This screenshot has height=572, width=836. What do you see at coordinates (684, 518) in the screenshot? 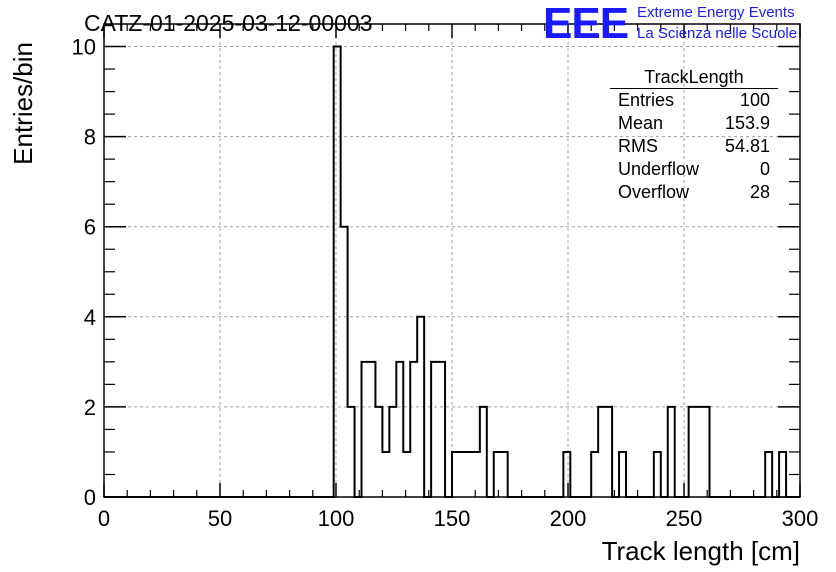
I see `x-tick-label: 250` at bounding box center [684, 518].